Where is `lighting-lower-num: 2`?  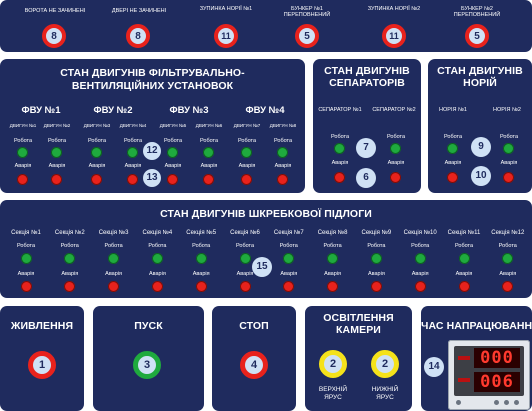
lighting-lower-num: 2 is located at coordinates (385, 364).